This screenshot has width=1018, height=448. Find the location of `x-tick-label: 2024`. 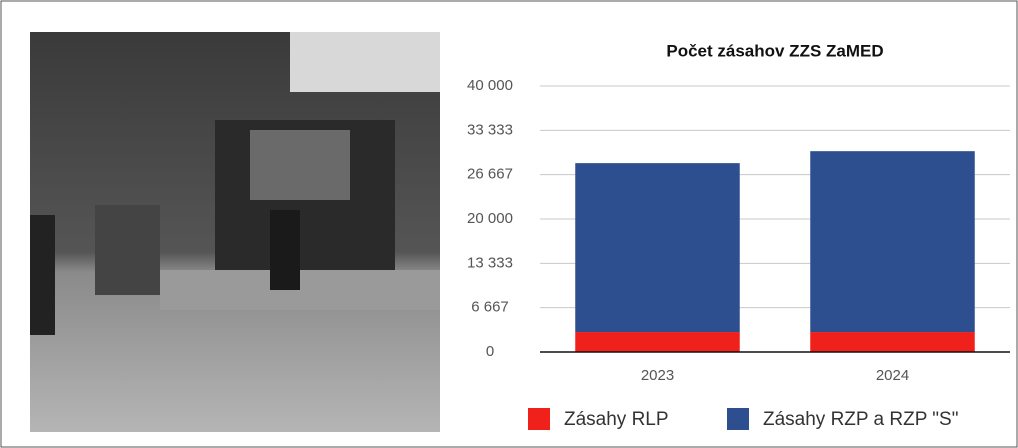

x-tick-label: 2024 is located at coordinates (892, 375).